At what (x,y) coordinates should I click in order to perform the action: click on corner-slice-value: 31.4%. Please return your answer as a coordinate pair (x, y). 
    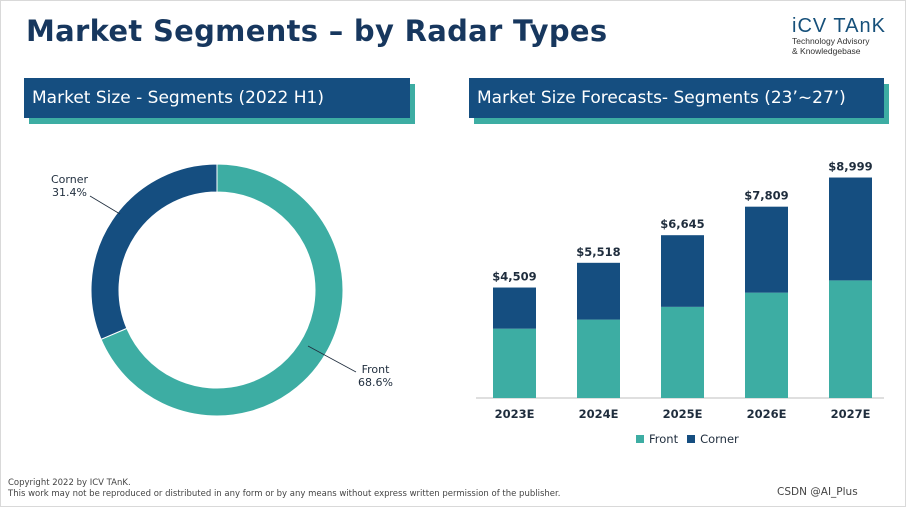
    Looking at the image, I should click on (69, 192).